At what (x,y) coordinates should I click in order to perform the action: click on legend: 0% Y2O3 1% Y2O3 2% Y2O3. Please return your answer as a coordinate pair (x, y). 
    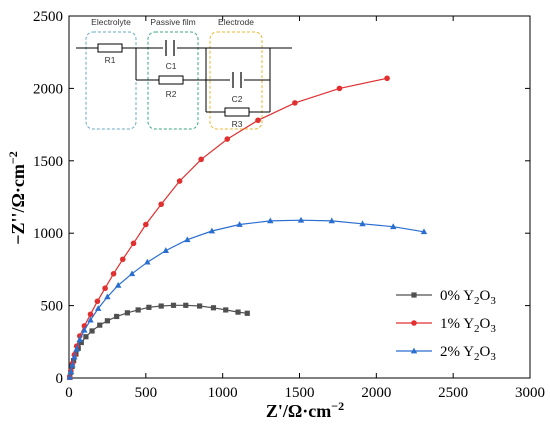
    Looking at the image, I should click on (446, 325).